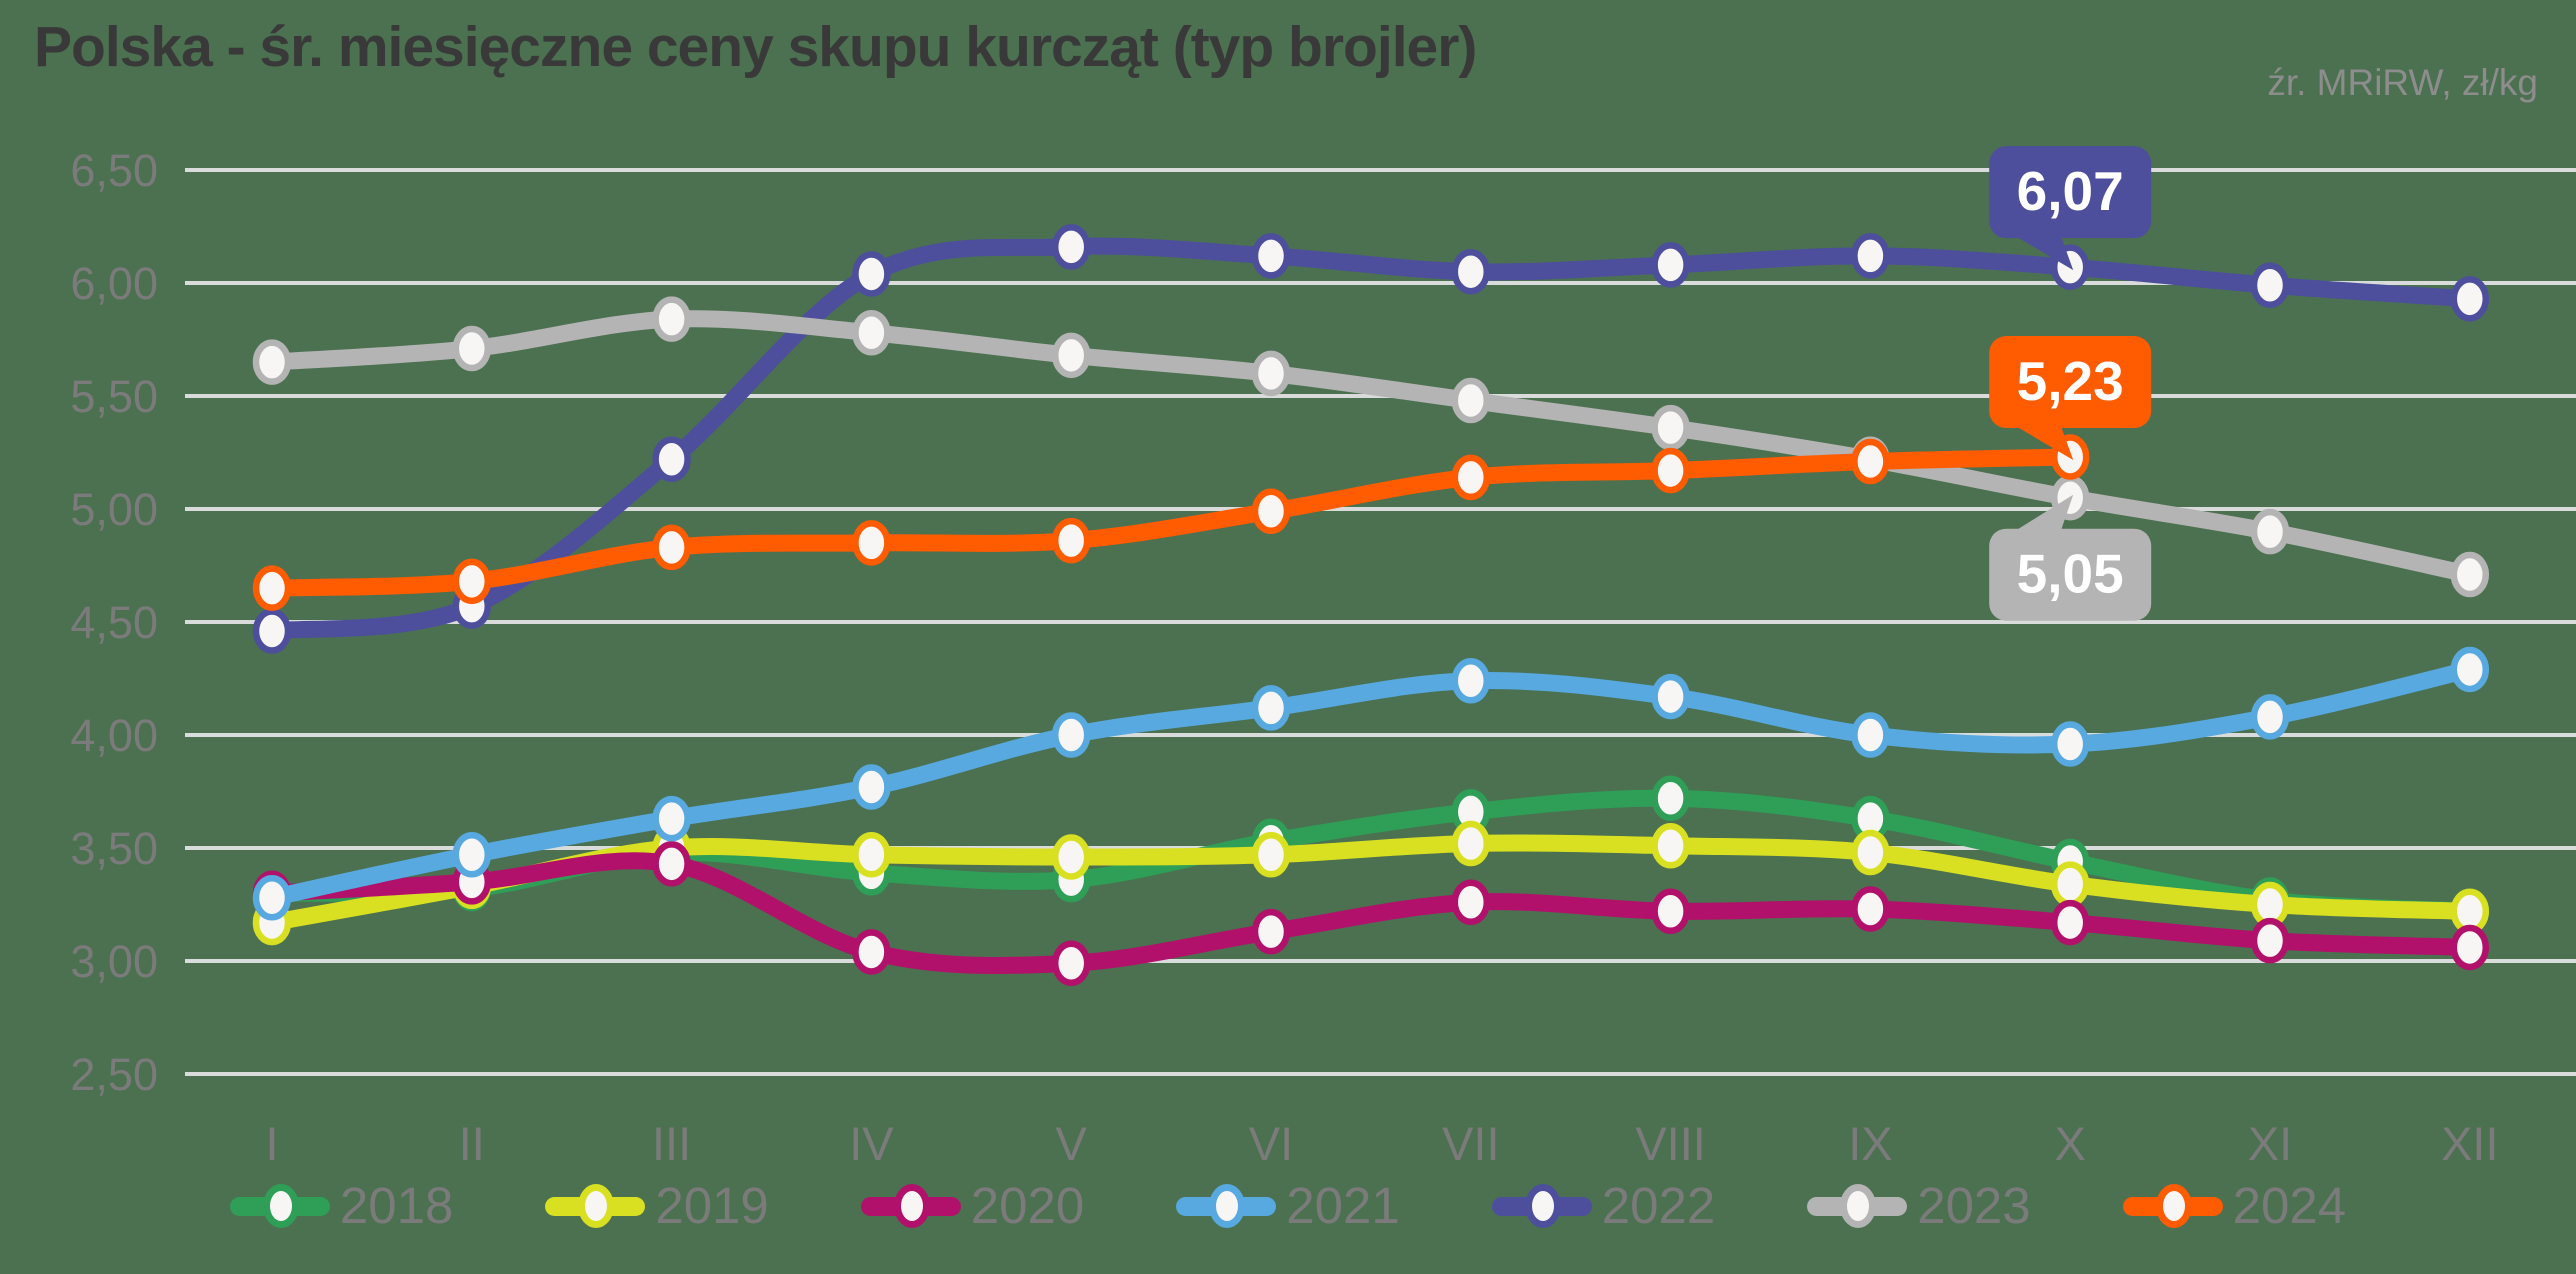  What do you see at coordinates (1271, 931) in the screenshot?
I see `data-point-2020-VI` at bounding box center [1271, 931].